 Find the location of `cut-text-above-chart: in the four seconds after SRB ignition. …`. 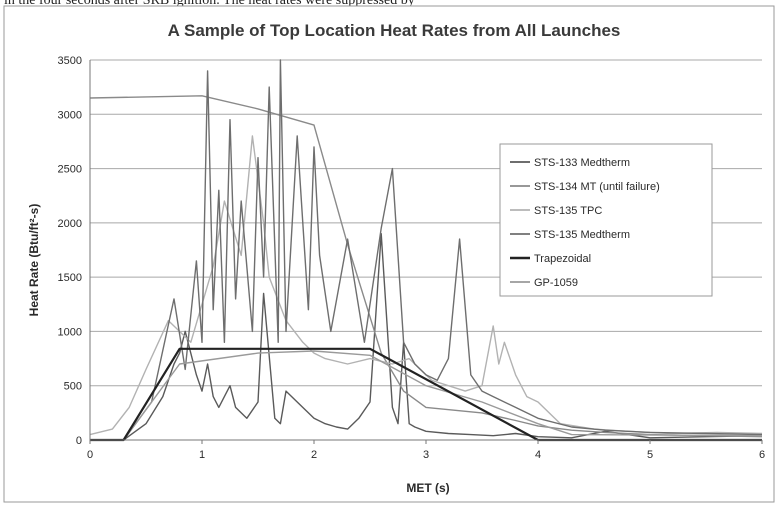

cut-text-above-chart: in the four seconds after SRB ignition. … is located at coordinates (209, 4).